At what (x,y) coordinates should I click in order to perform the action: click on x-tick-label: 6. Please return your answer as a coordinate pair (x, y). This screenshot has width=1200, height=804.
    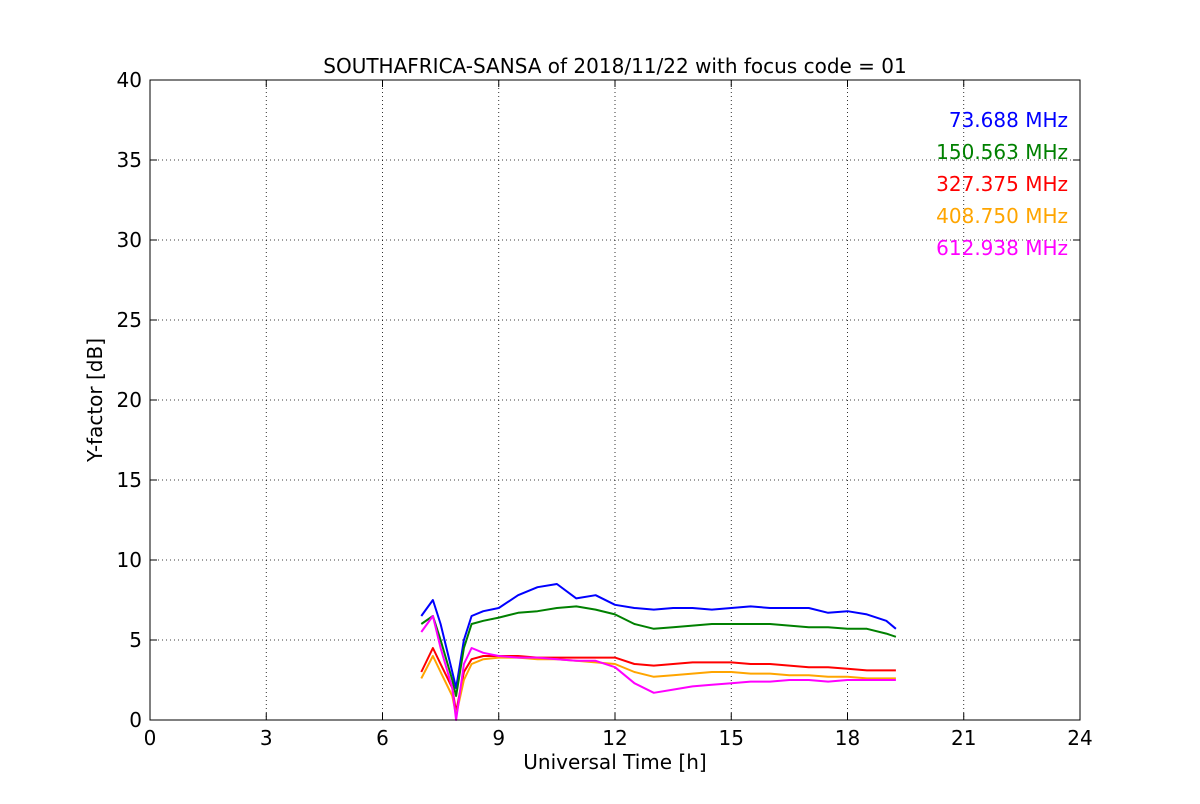
    Looking at the image, I should click on (382, 738).